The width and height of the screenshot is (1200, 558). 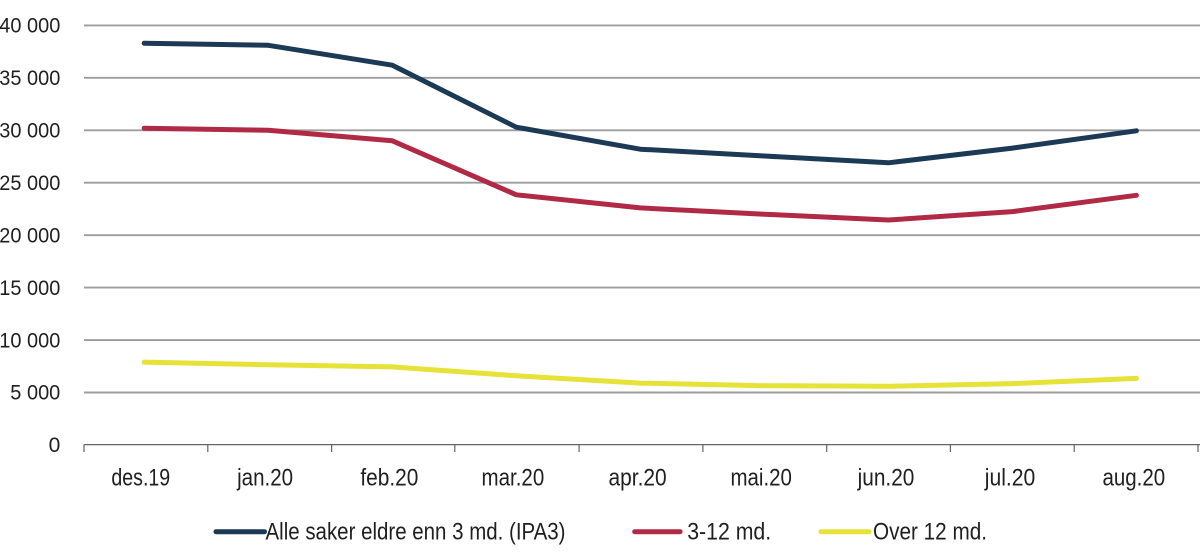 I want to click on svg-text: Over 12 md., so click(x=930, y=531).